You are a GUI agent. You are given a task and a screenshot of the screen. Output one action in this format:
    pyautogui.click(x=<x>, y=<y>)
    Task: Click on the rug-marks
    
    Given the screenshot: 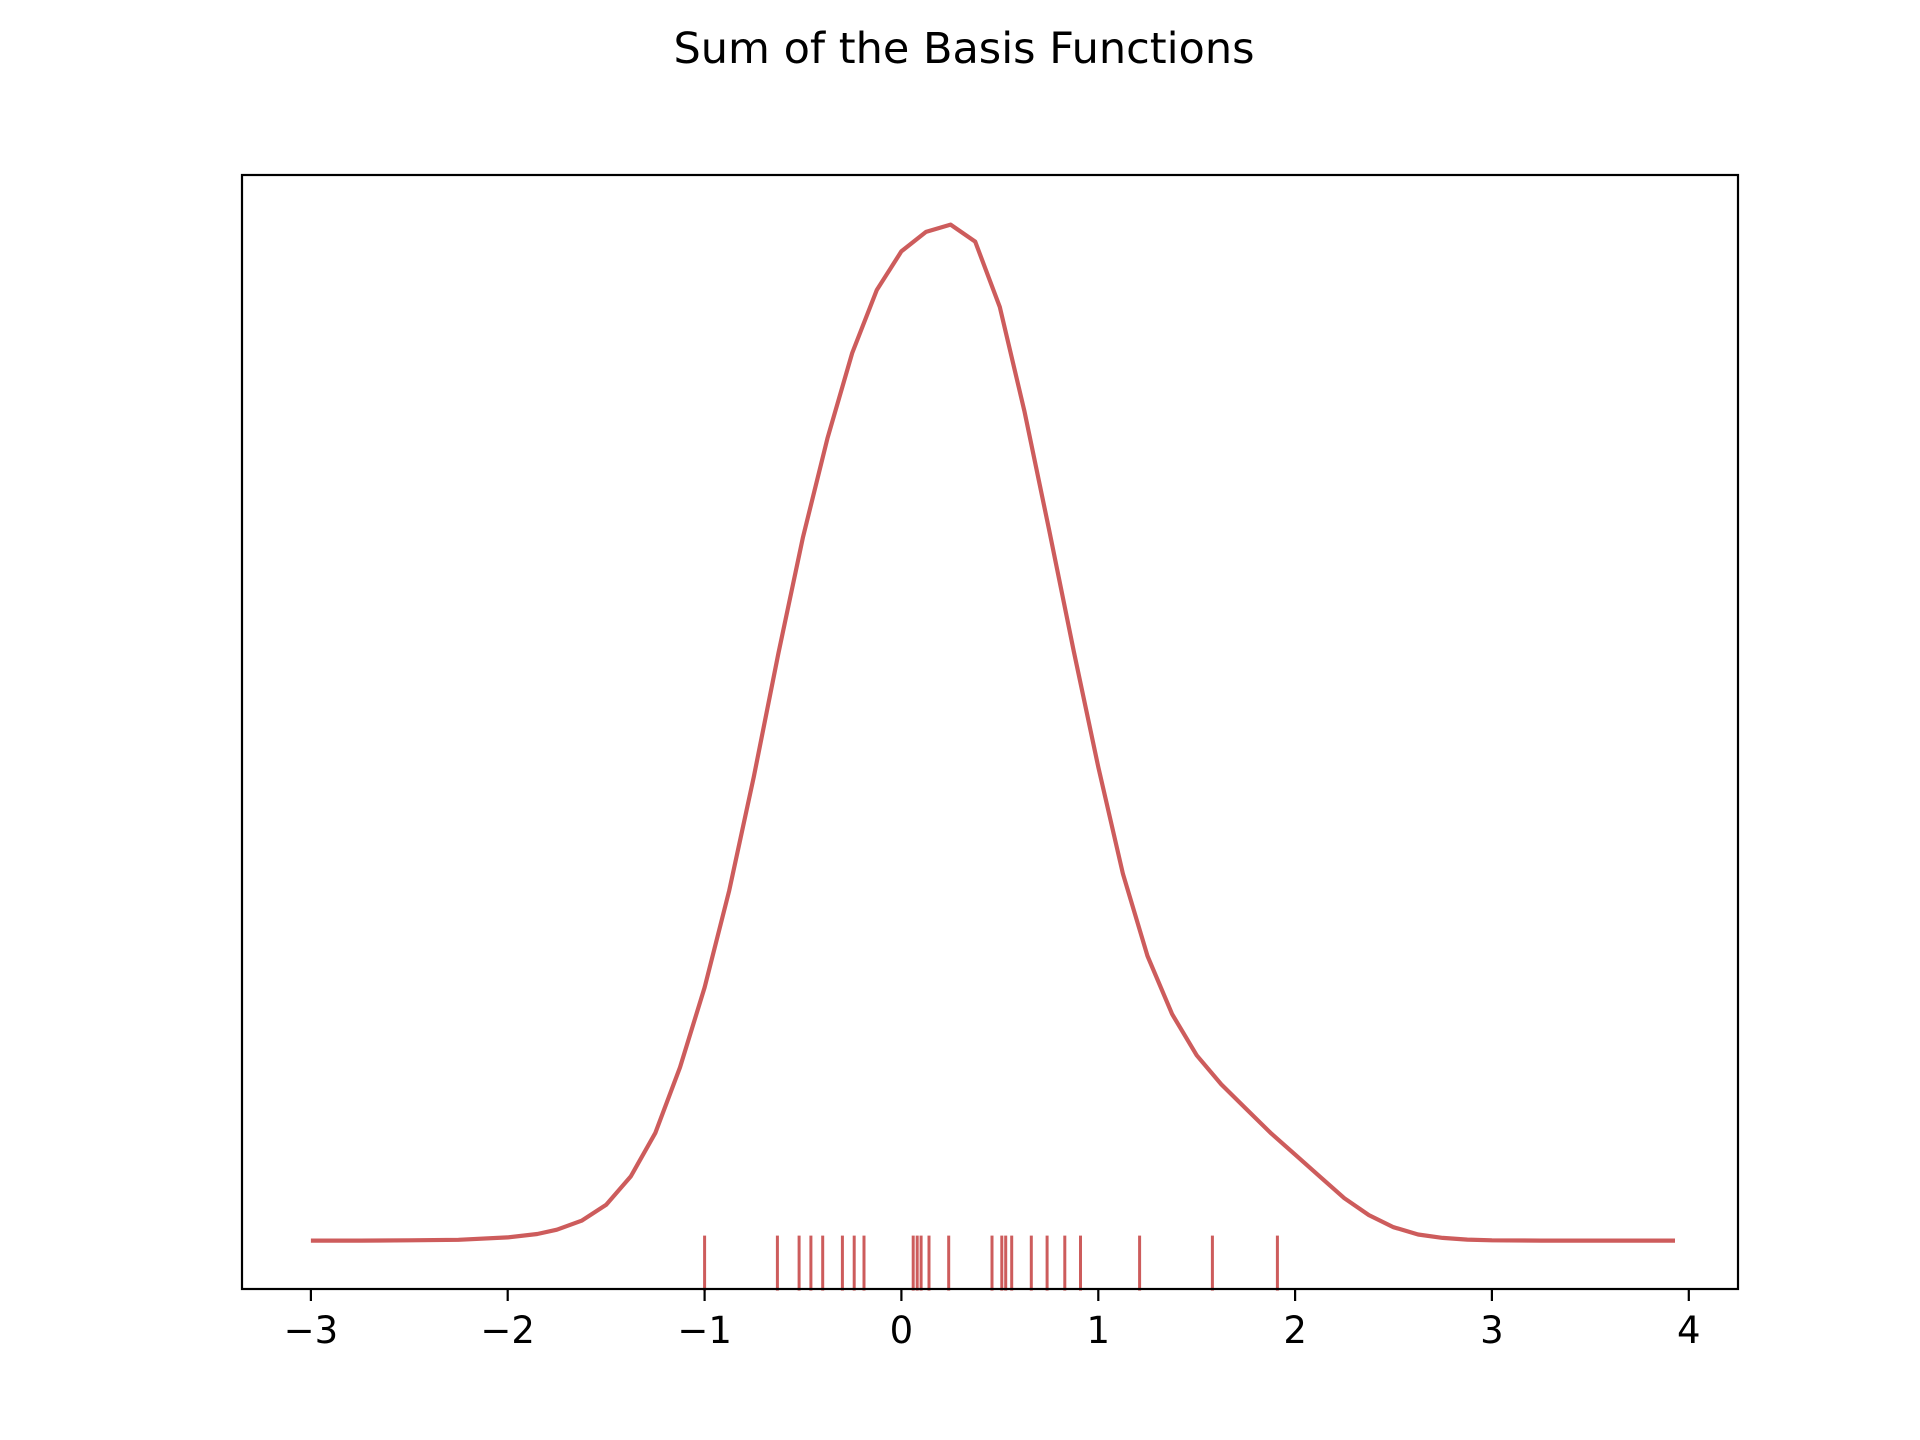 What is the action you would take?
    pyautogui.click(x=991, y=1263)
    